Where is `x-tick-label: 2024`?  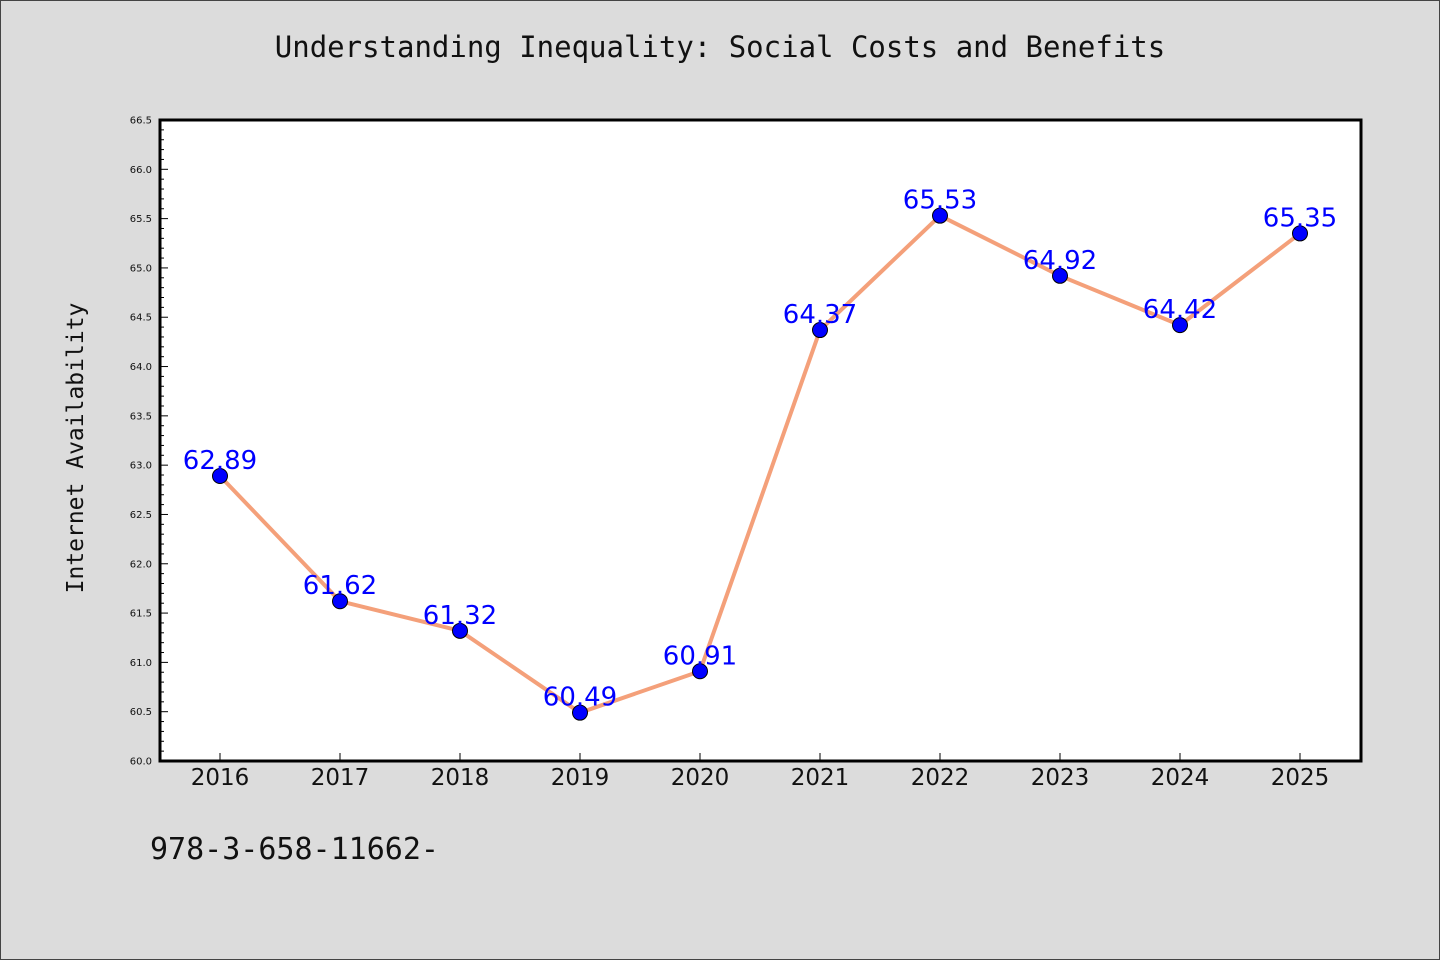
x-tick-label: 2024 is located at coordinates (1180, 778).